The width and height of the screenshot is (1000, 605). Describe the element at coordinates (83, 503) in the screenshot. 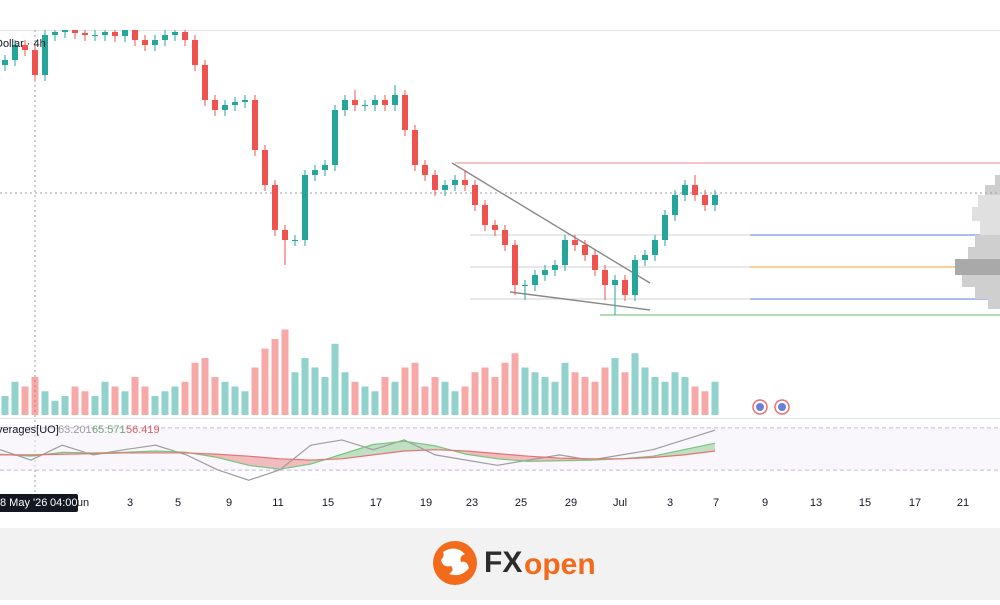

I see `x-tick-label: un` at that location.